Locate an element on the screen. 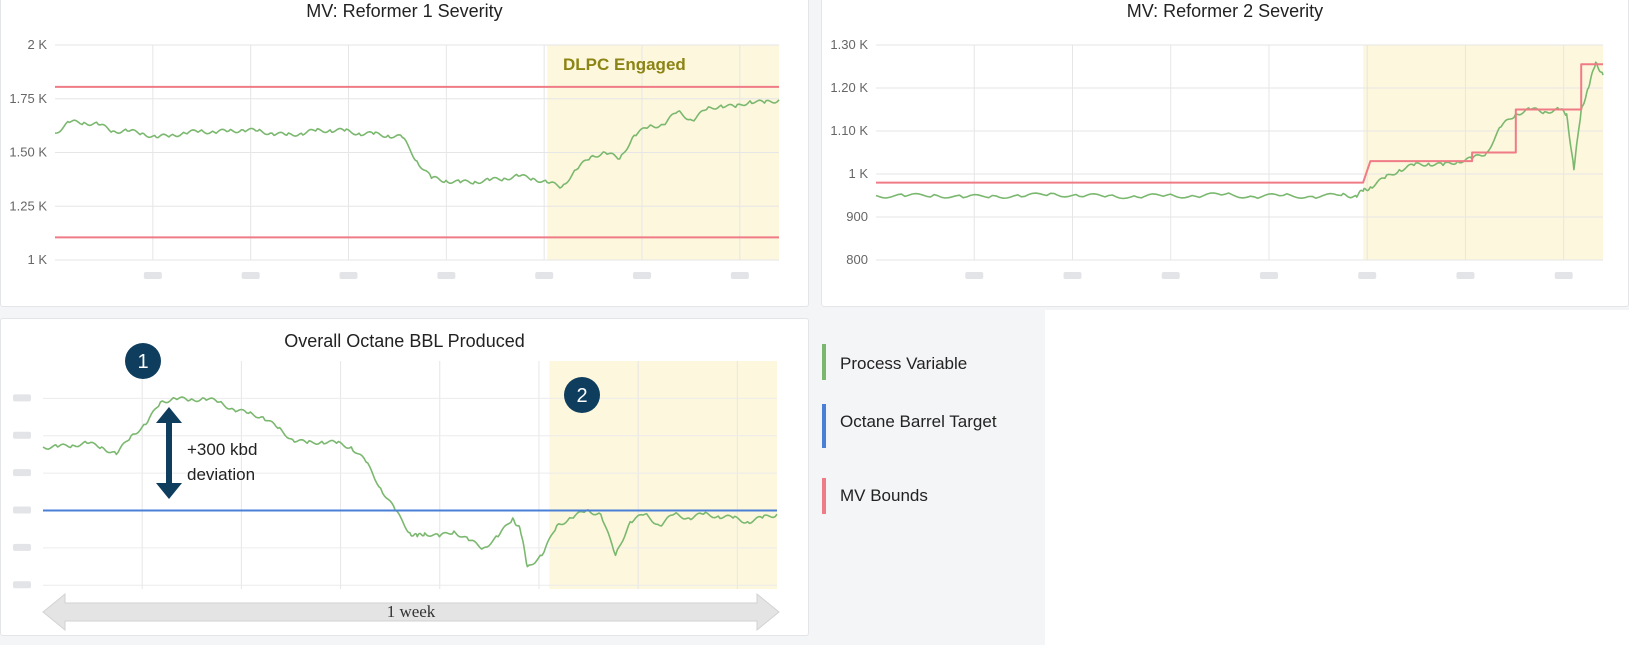 The width and height of the screenshot is (1629, 645). series-mv-bound is located at coordinates (1239, 123).